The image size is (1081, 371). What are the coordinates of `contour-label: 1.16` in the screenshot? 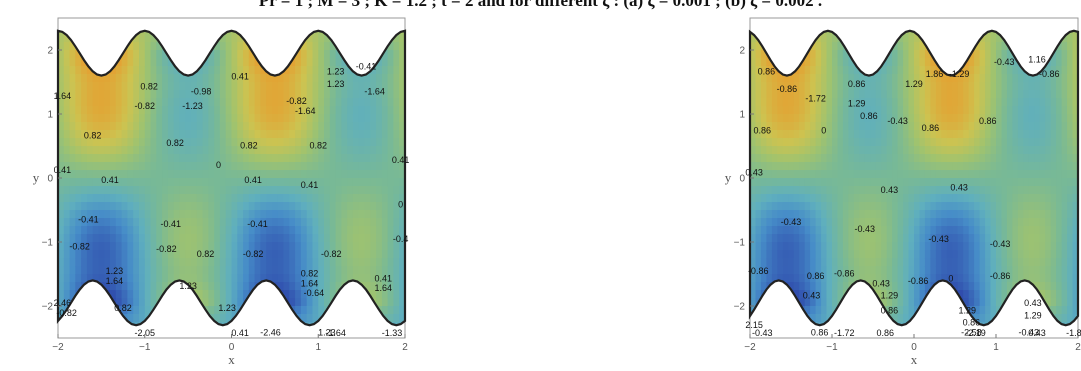 It's located at (1037, 59).